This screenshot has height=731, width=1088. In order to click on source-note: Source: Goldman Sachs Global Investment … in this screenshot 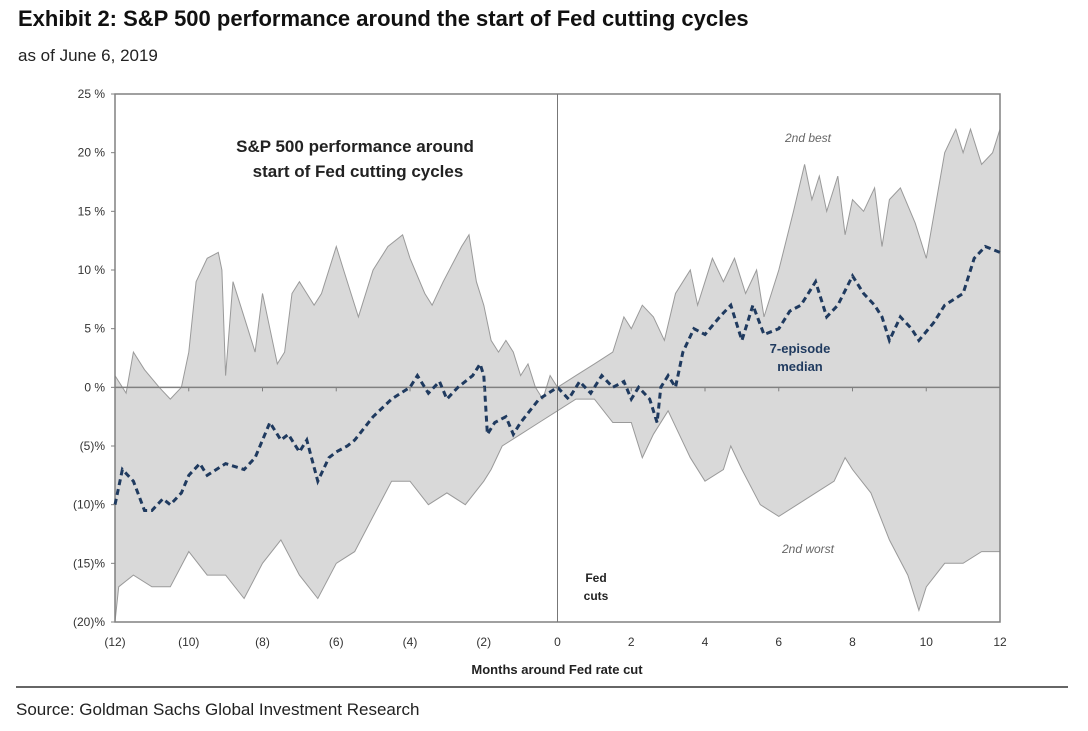, I will do `click(218, 709)`.